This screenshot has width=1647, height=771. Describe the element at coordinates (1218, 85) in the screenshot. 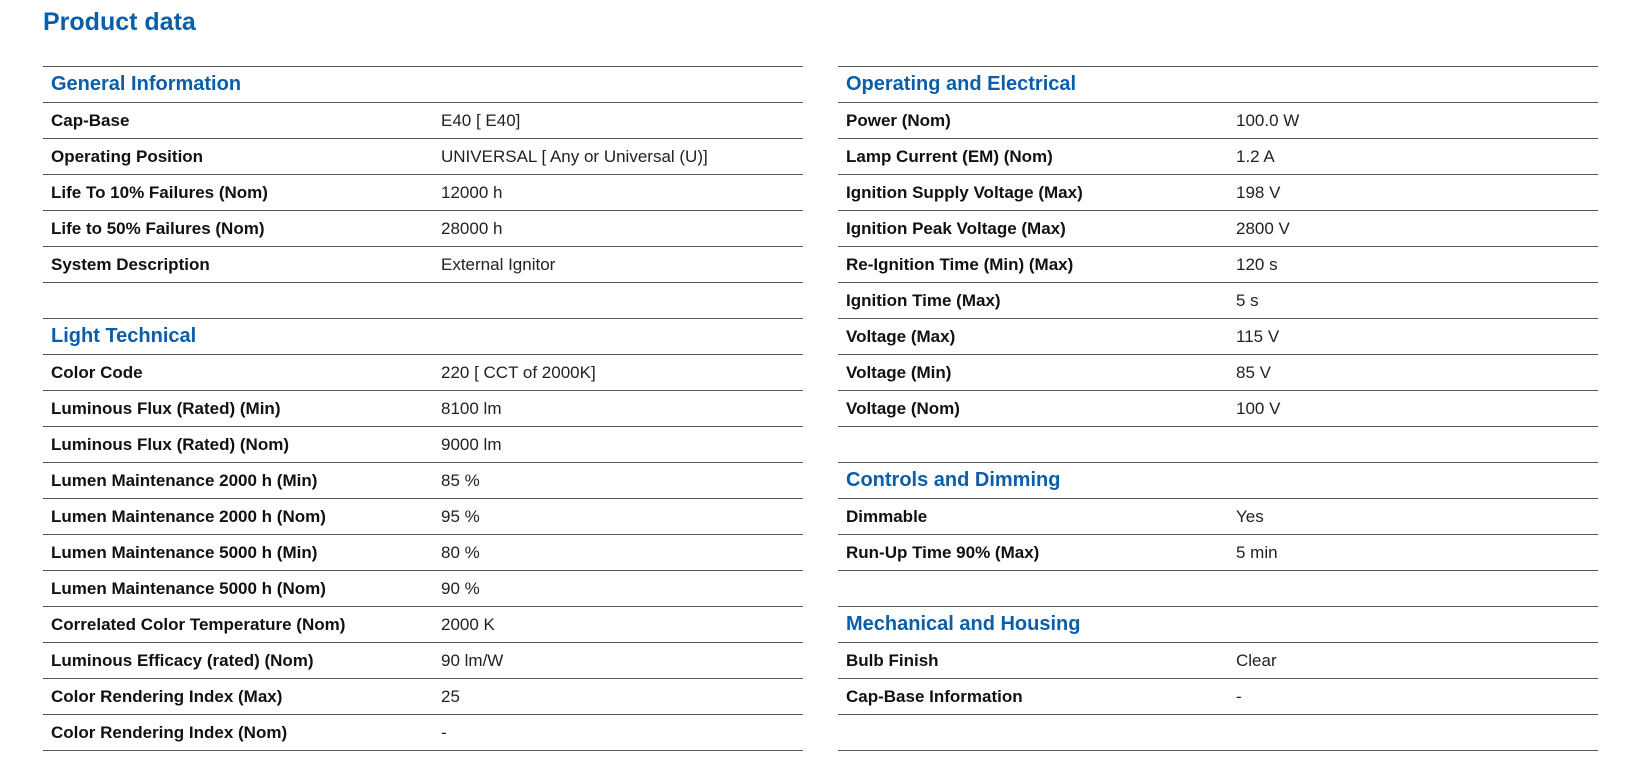

I see `section-header-operating-and-electrical: Operating and Electrical` at that location.